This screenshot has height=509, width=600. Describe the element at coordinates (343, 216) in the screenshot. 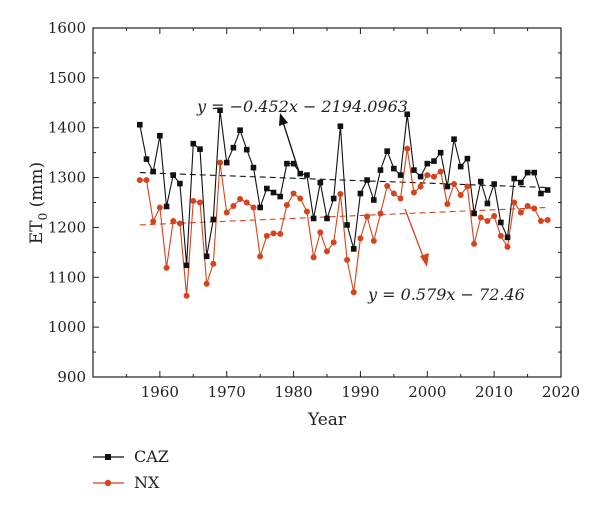

I see `nx-trend-line` at that location.